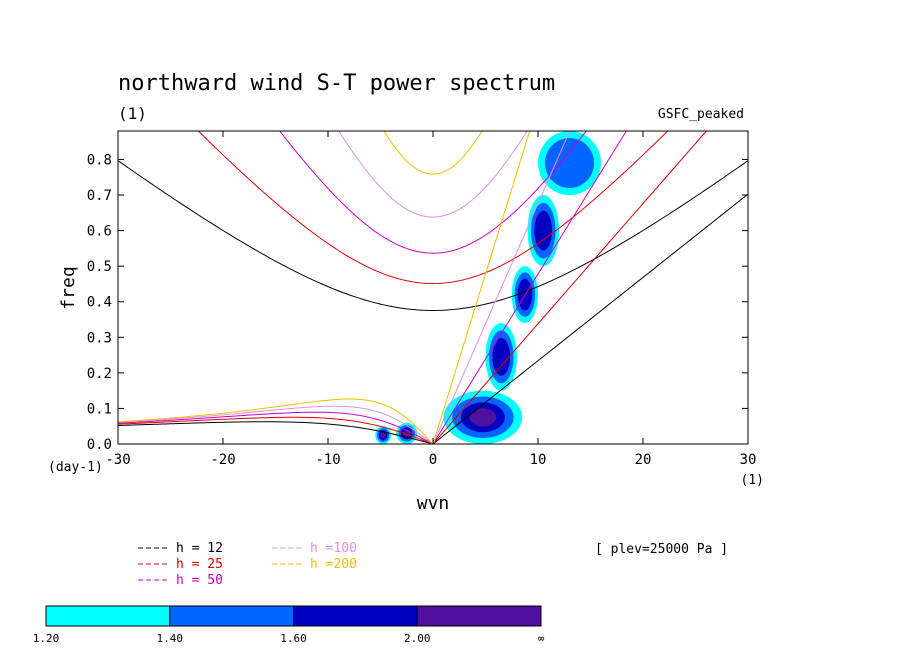  I want to click on rossby-curve-h100, so click(276, 424).